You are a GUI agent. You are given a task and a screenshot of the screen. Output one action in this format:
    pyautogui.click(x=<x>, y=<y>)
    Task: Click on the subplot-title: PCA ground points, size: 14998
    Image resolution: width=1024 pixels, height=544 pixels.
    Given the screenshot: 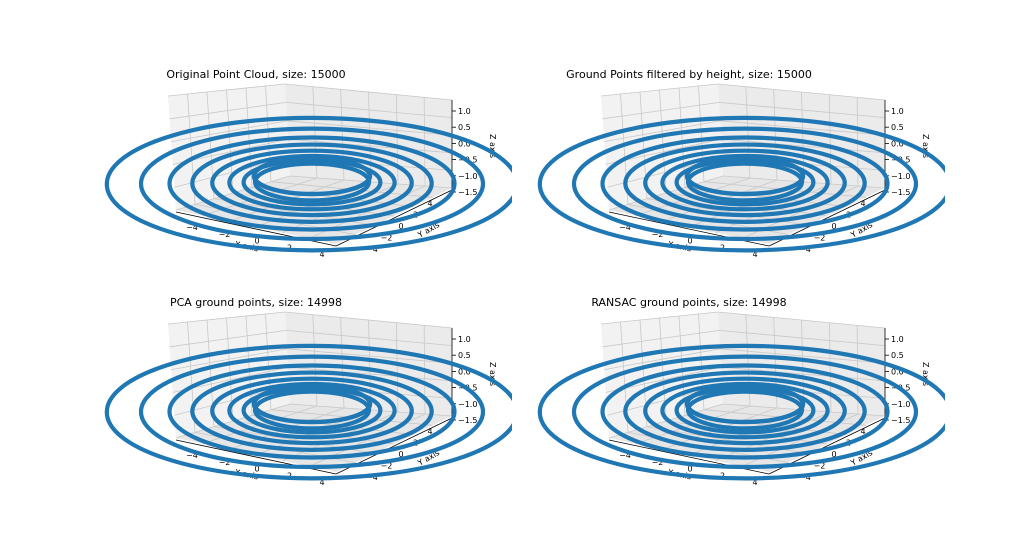 What is the action you would take?
    pyautogui.click(x=256, y=302)
    